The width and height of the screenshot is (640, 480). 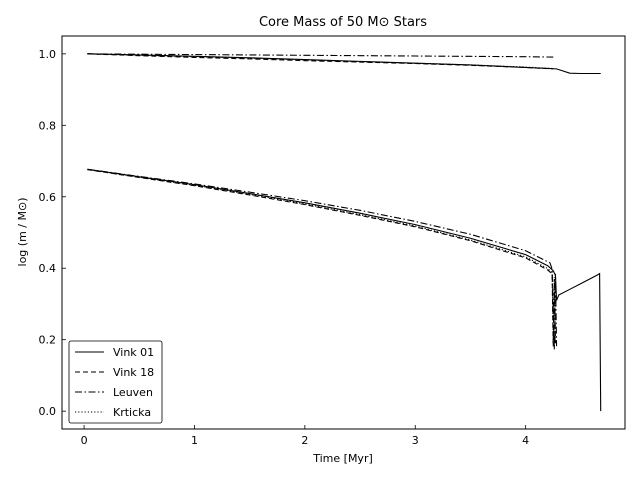 What do you see at coordinates (194, 440) in the screenshot?
I see `x-tick-label: 1` at bounding box center [194, 440].